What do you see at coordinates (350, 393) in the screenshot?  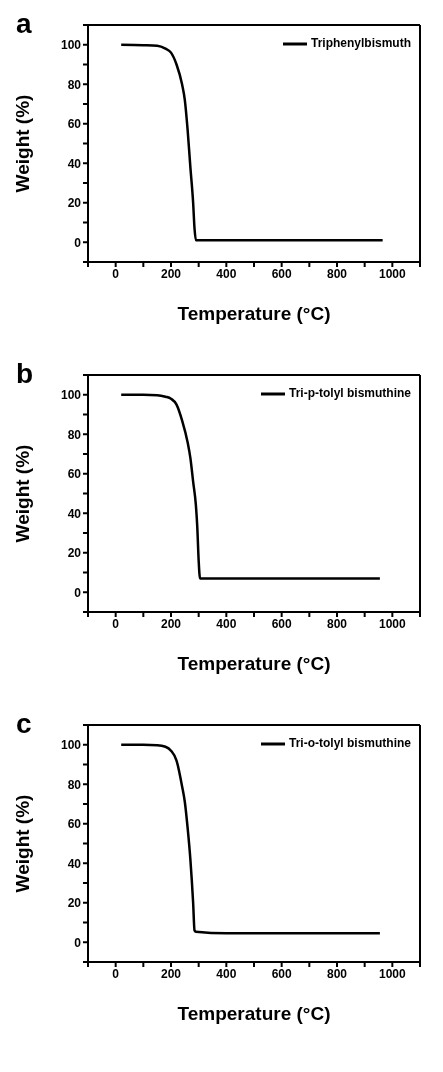 I see `legend-label: Tri-p-tolyl bismuthine` at bounding box center [350, 393].